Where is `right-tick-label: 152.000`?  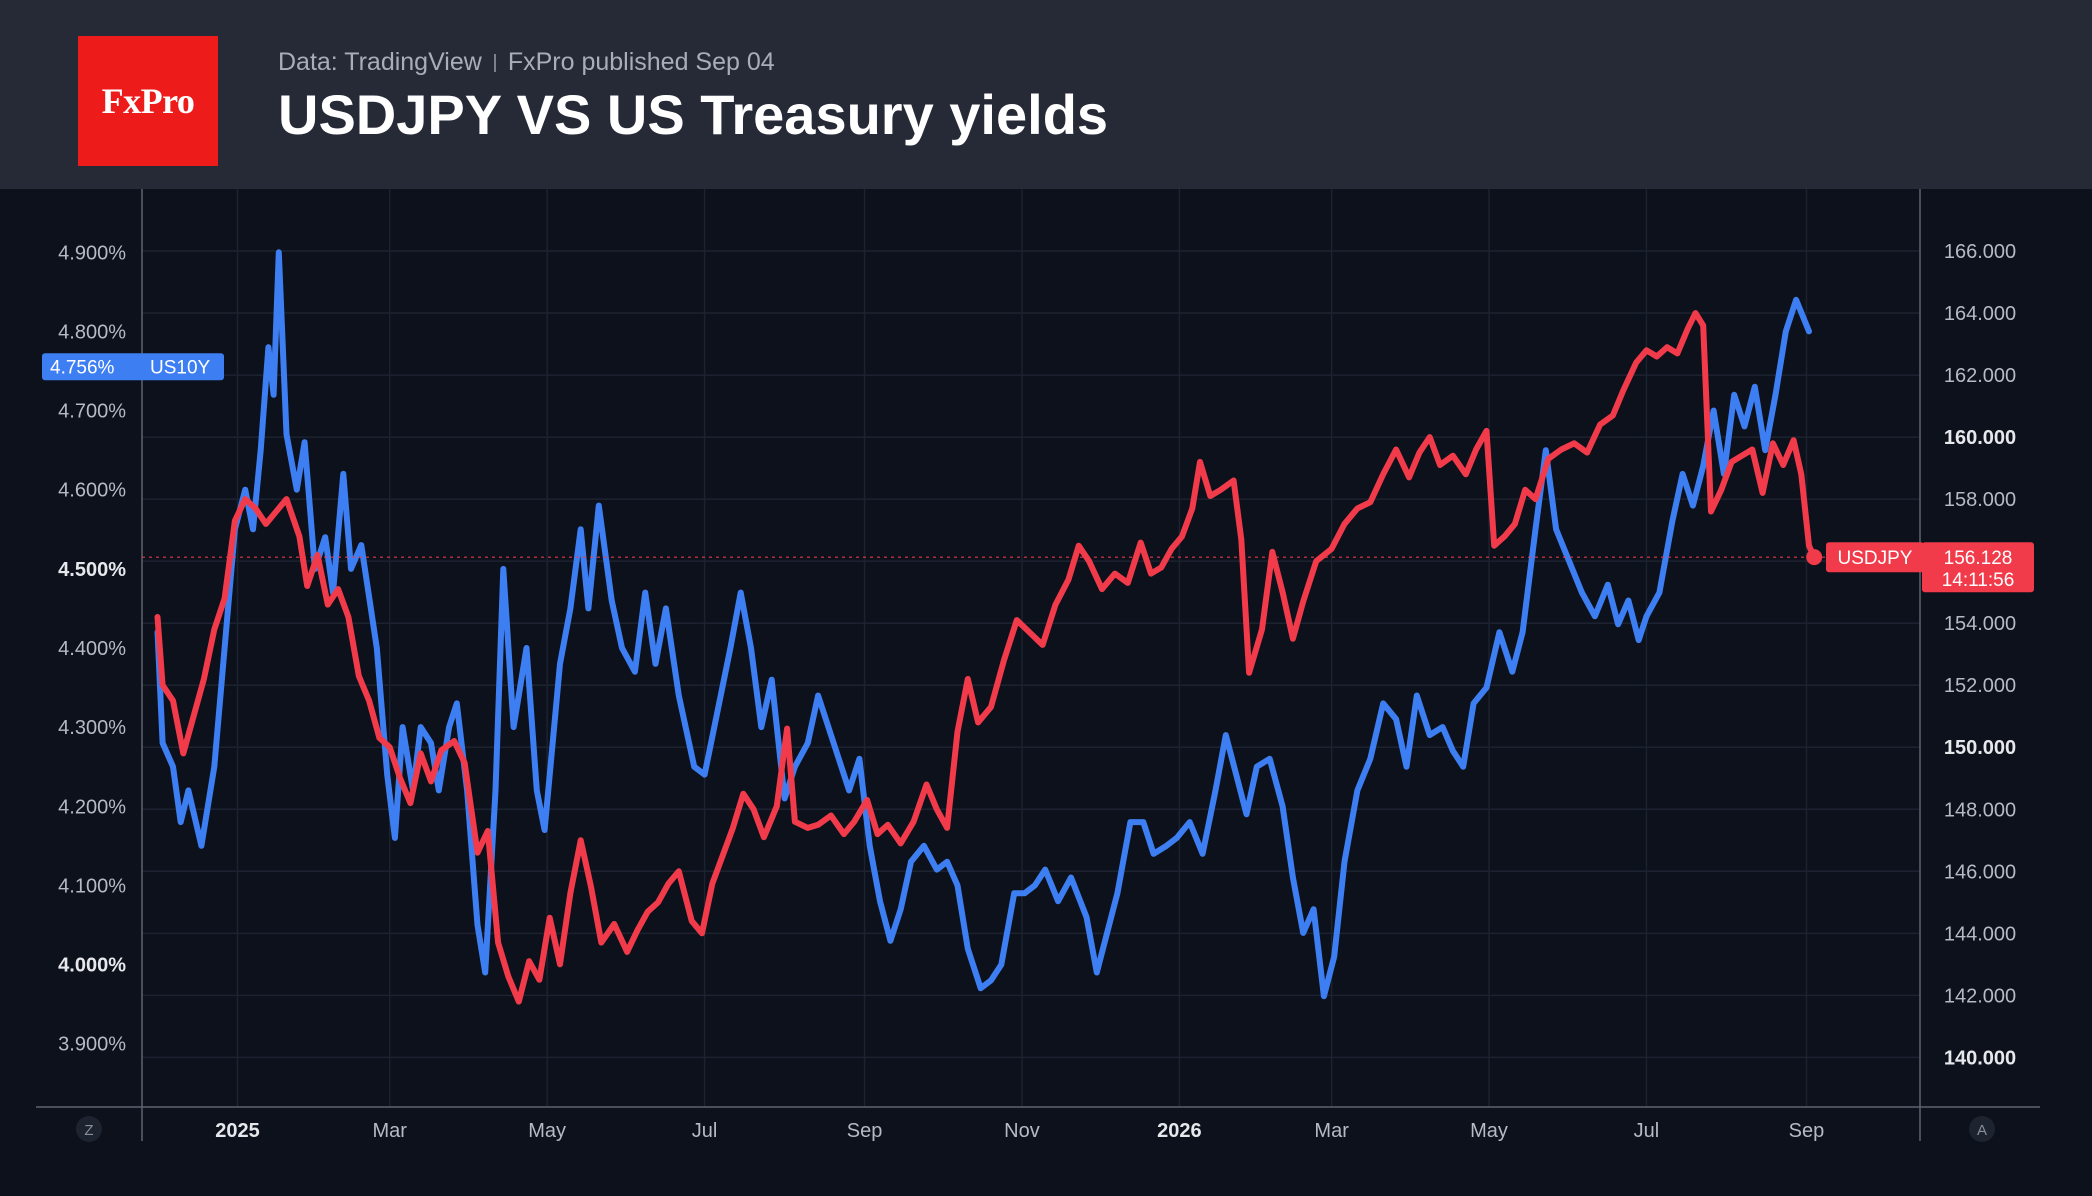
right-tick-label: 152.000 is located at coordinates (1980, 686).